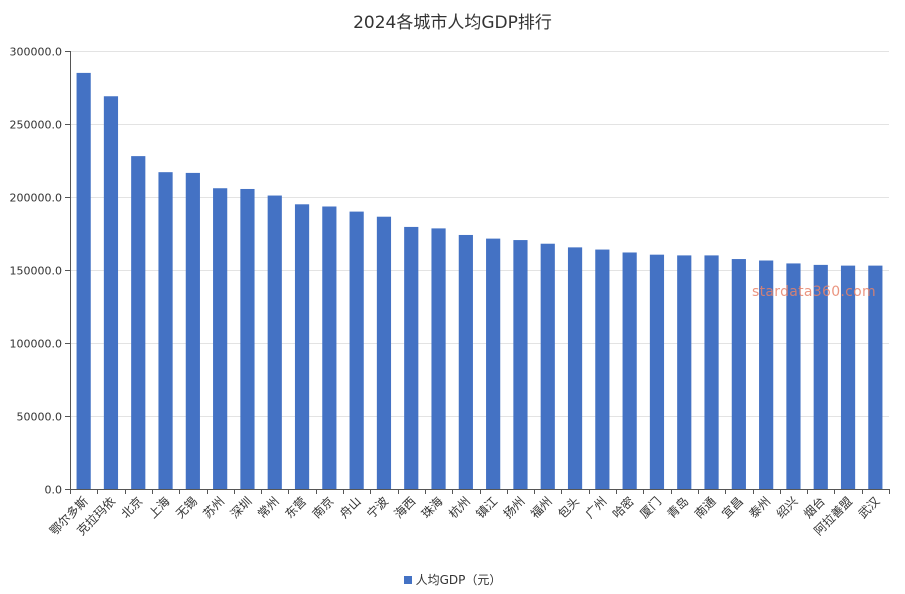 This screenshot has height=594, width=905. I want to click on x-tick-label: 广州, so click(596, 507).